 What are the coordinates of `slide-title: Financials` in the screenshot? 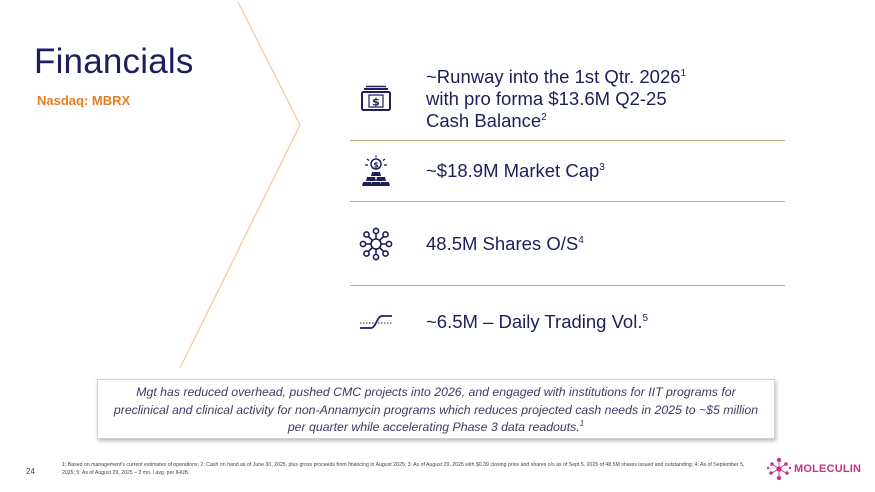 It's located at (114, 61).